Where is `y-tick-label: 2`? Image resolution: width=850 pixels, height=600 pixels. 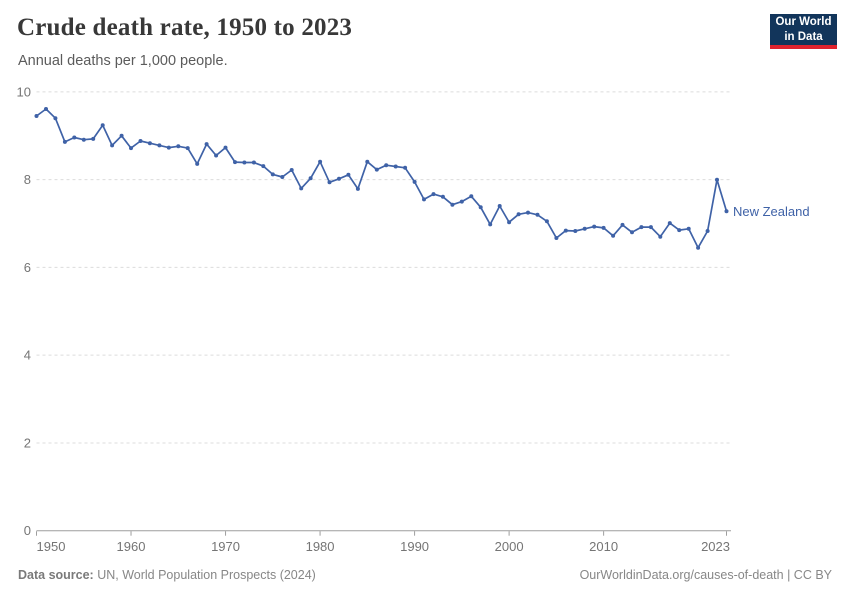
y-tick-label: 2 is located at coordinates (27, 442).